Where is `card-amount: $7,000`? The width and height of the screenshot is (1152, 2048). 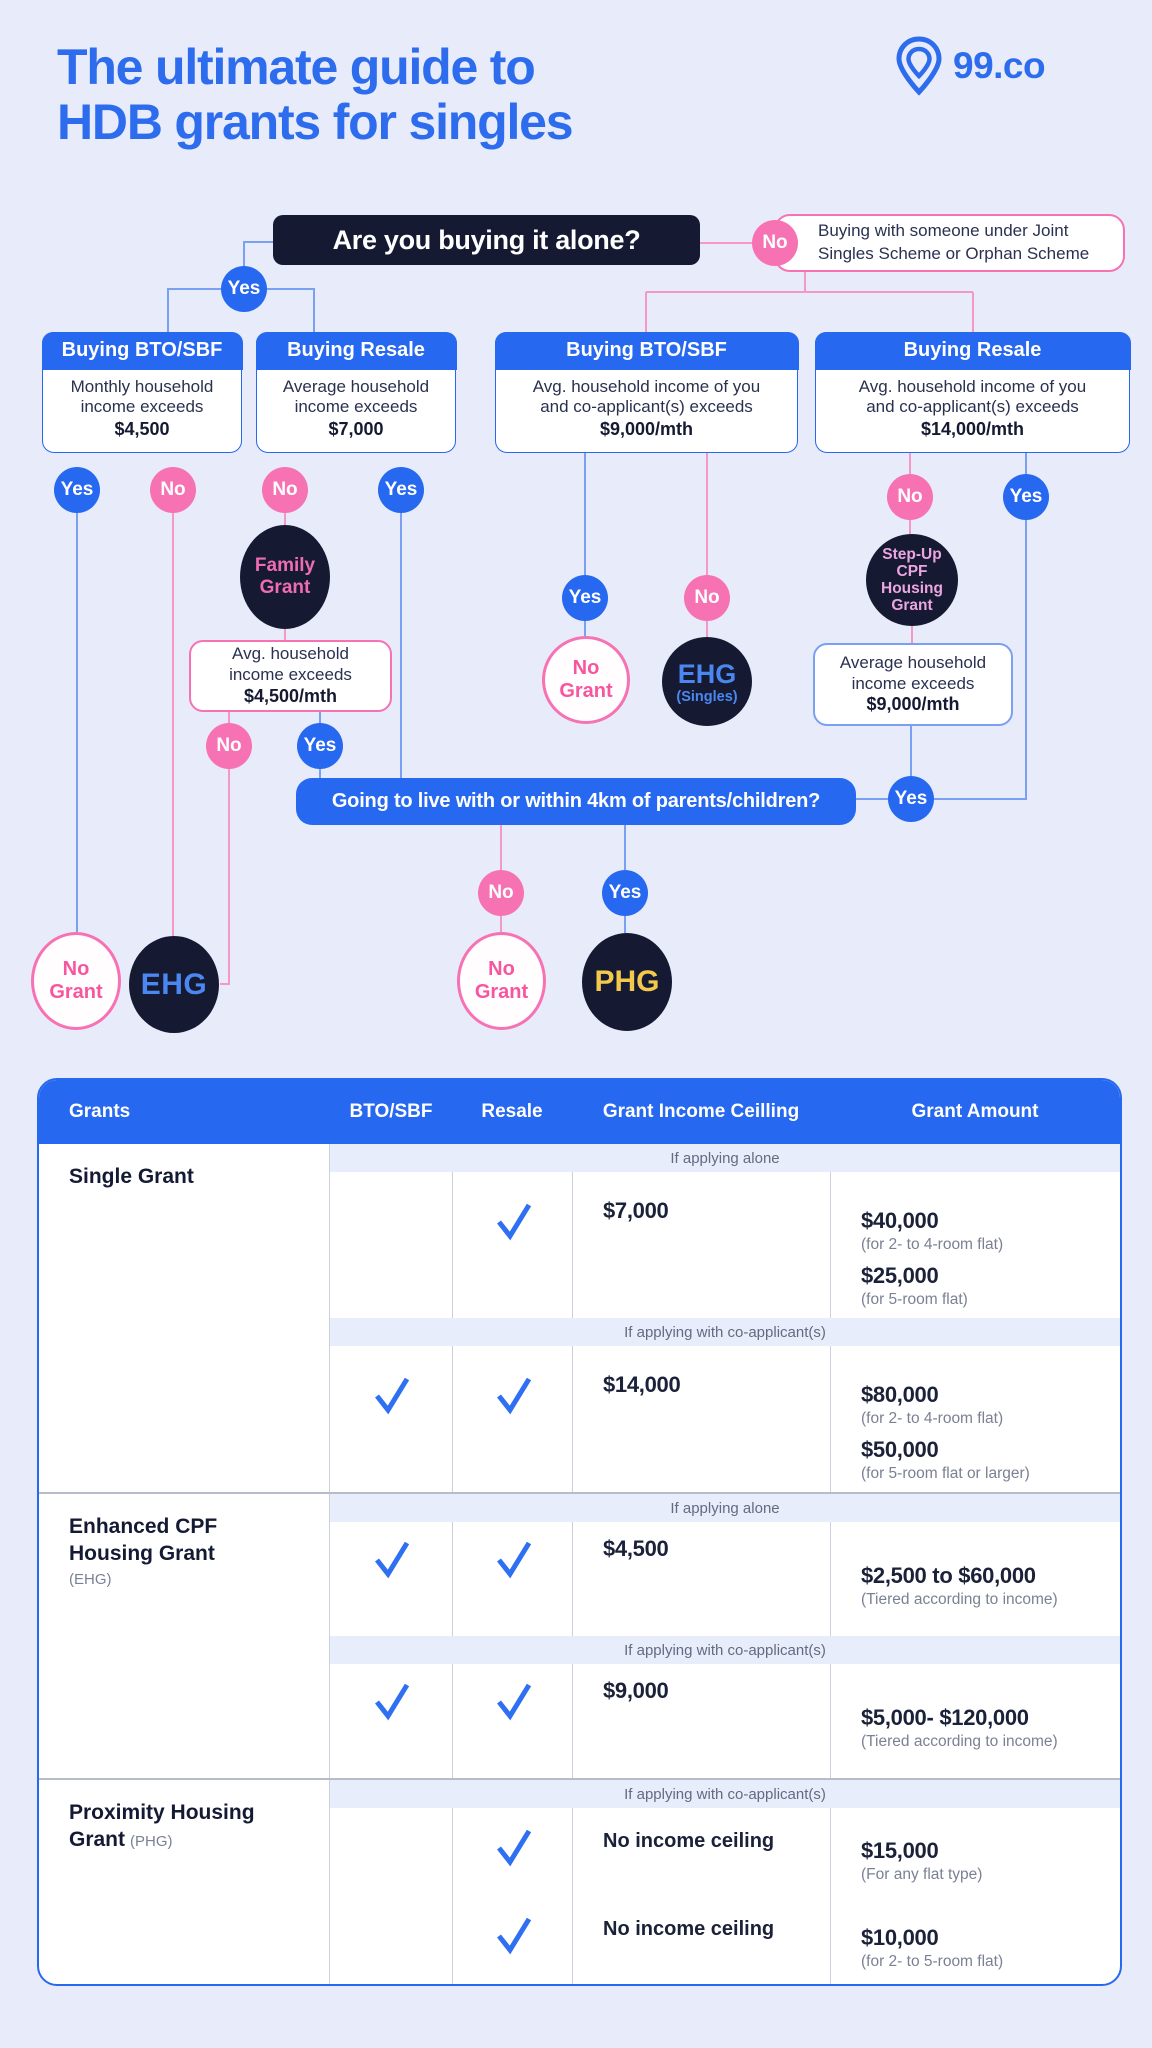 card-amount: $7,000 is located at coordinates (356, 428).